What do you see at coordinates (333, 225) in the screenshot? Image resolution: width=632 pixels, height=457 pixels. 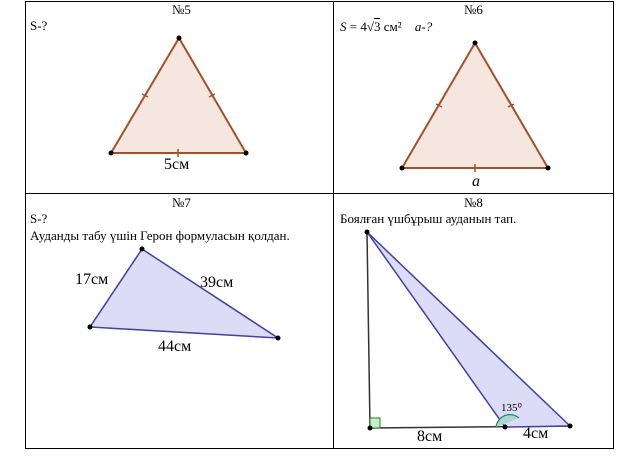 I see `table-divider-vertical` at bounding box center [333, 225].